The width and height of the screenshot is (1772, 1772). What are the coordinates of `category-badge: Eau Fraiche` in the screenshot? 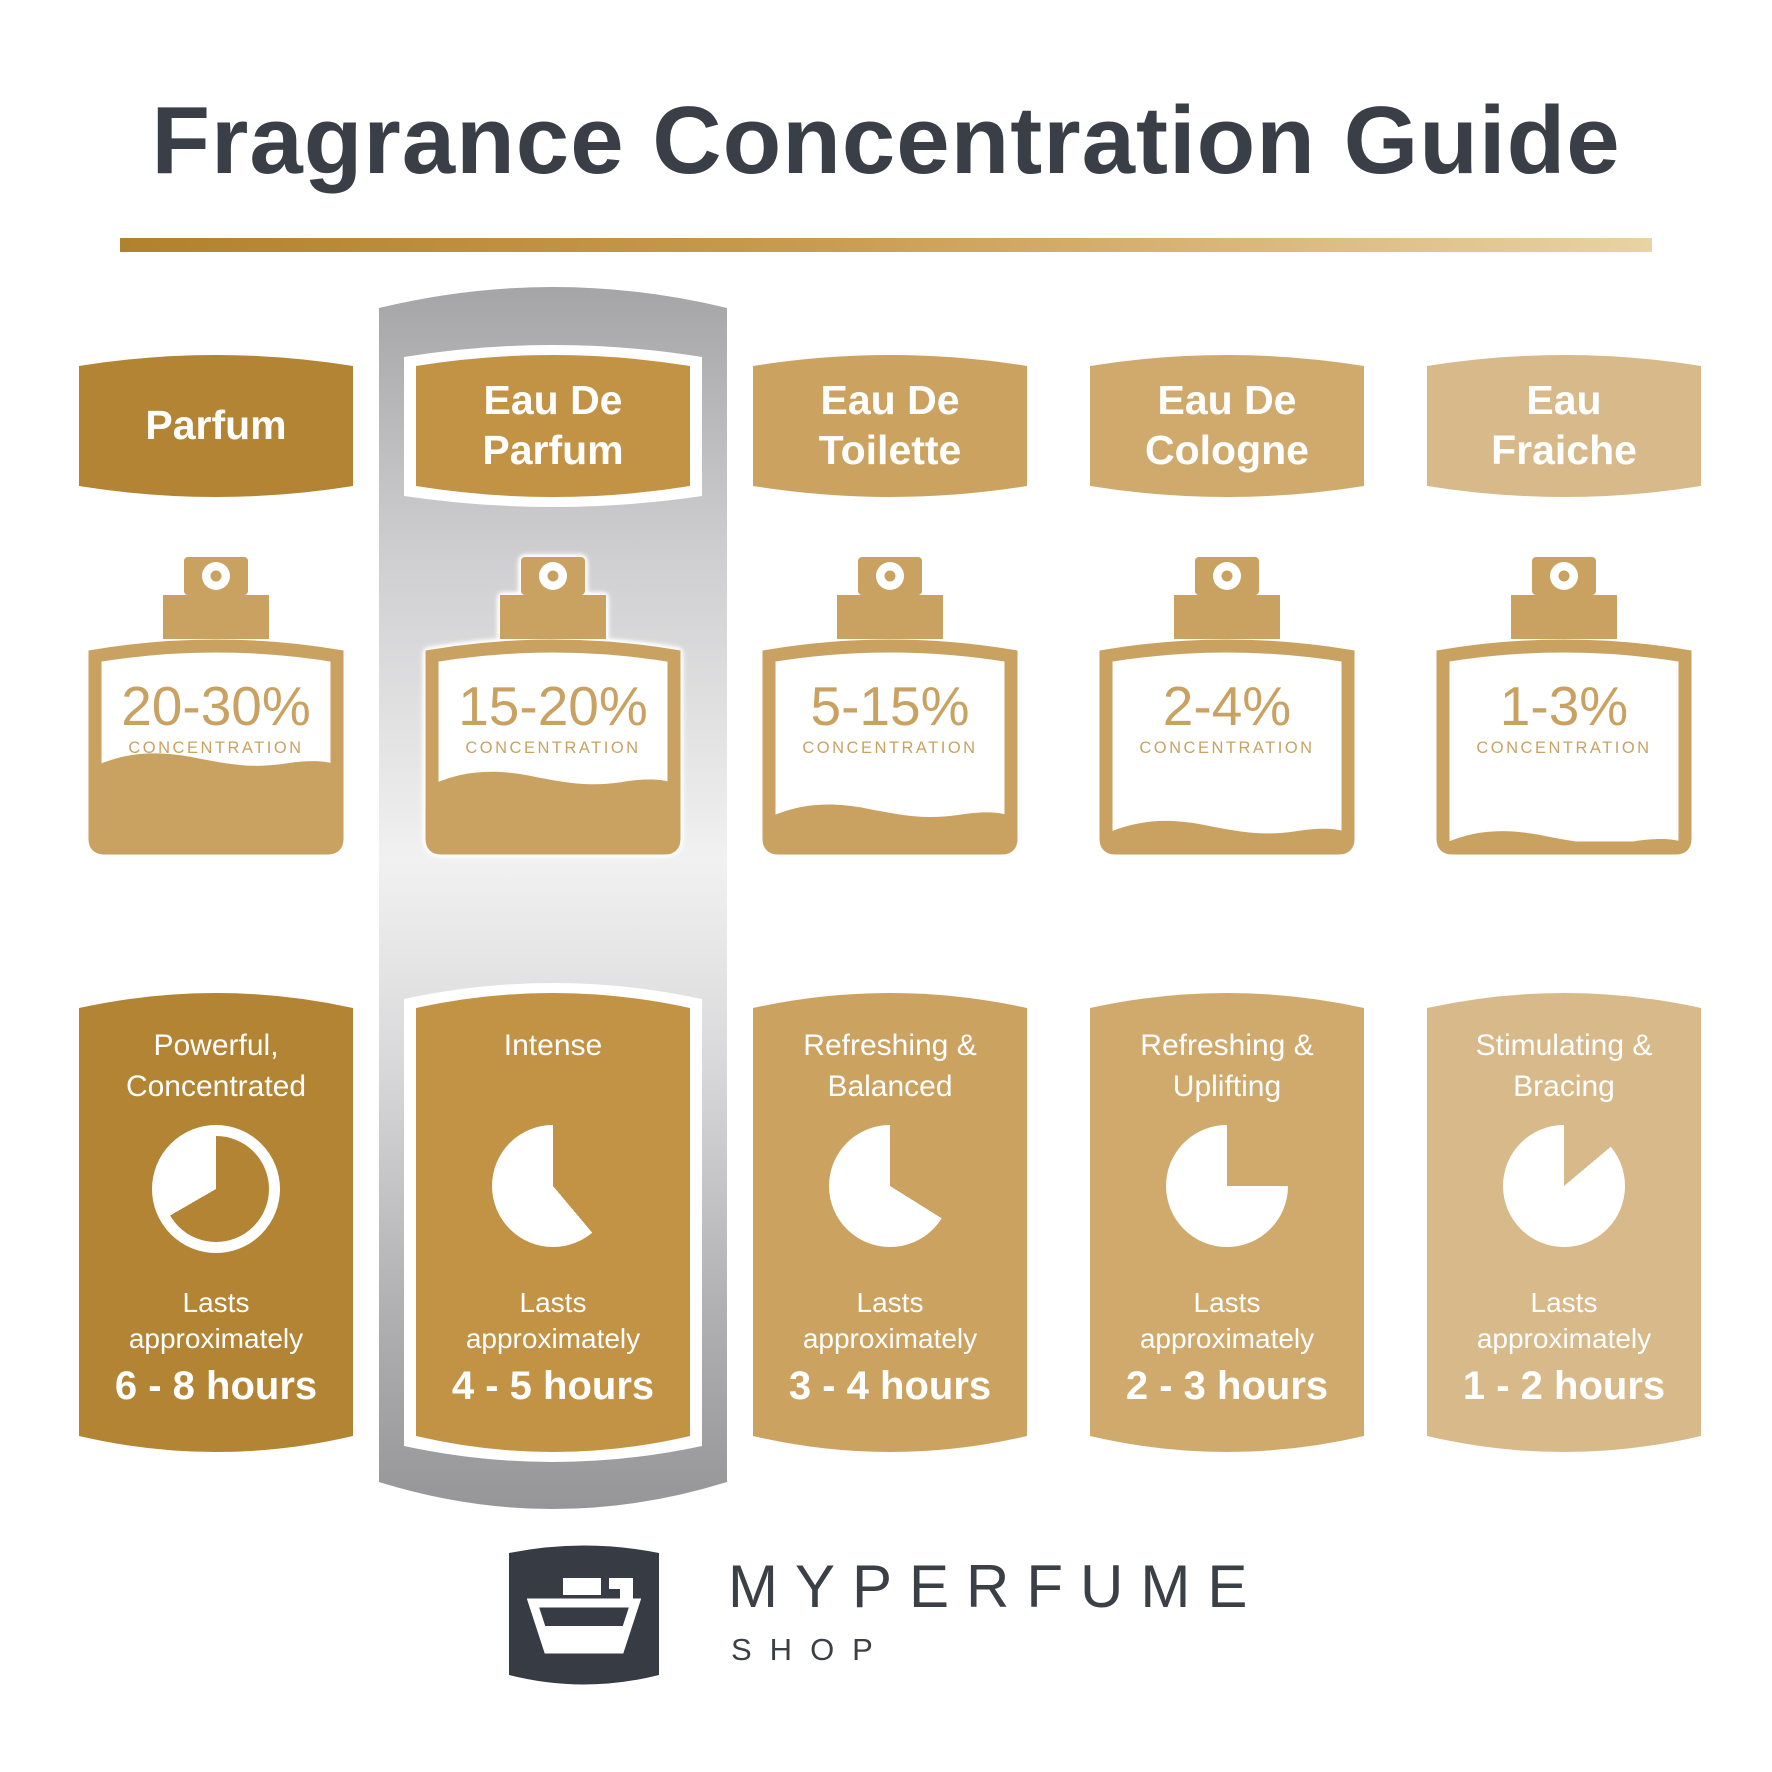 It's located at (1564, 425).